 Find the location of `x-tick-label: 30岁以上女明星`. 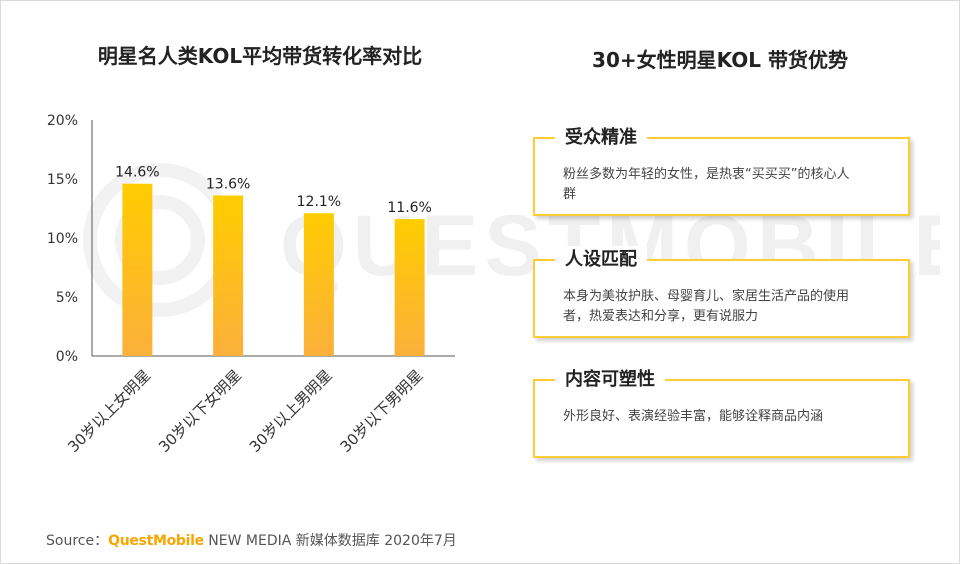

x-tick-label: 30岁以上女明星 is located at coordinates (109, 411).